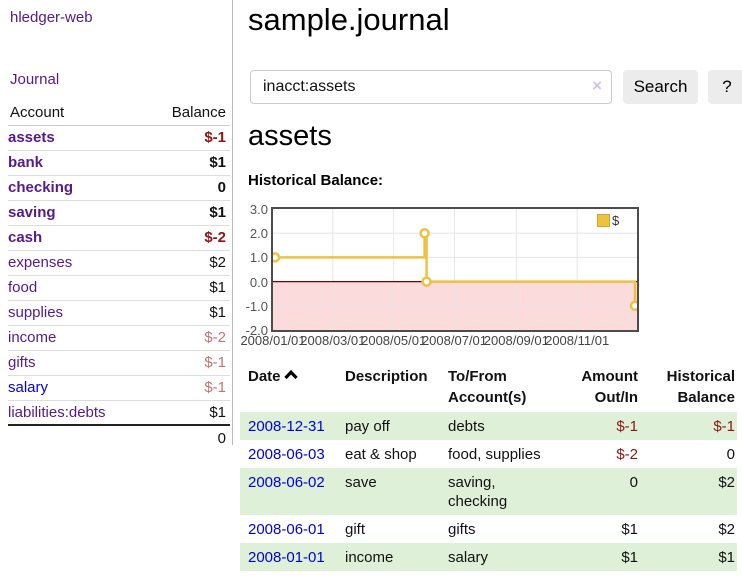 The width and height of the screenshot is (742, 582). I want to click on sidebar-divider, so click(232, 222).